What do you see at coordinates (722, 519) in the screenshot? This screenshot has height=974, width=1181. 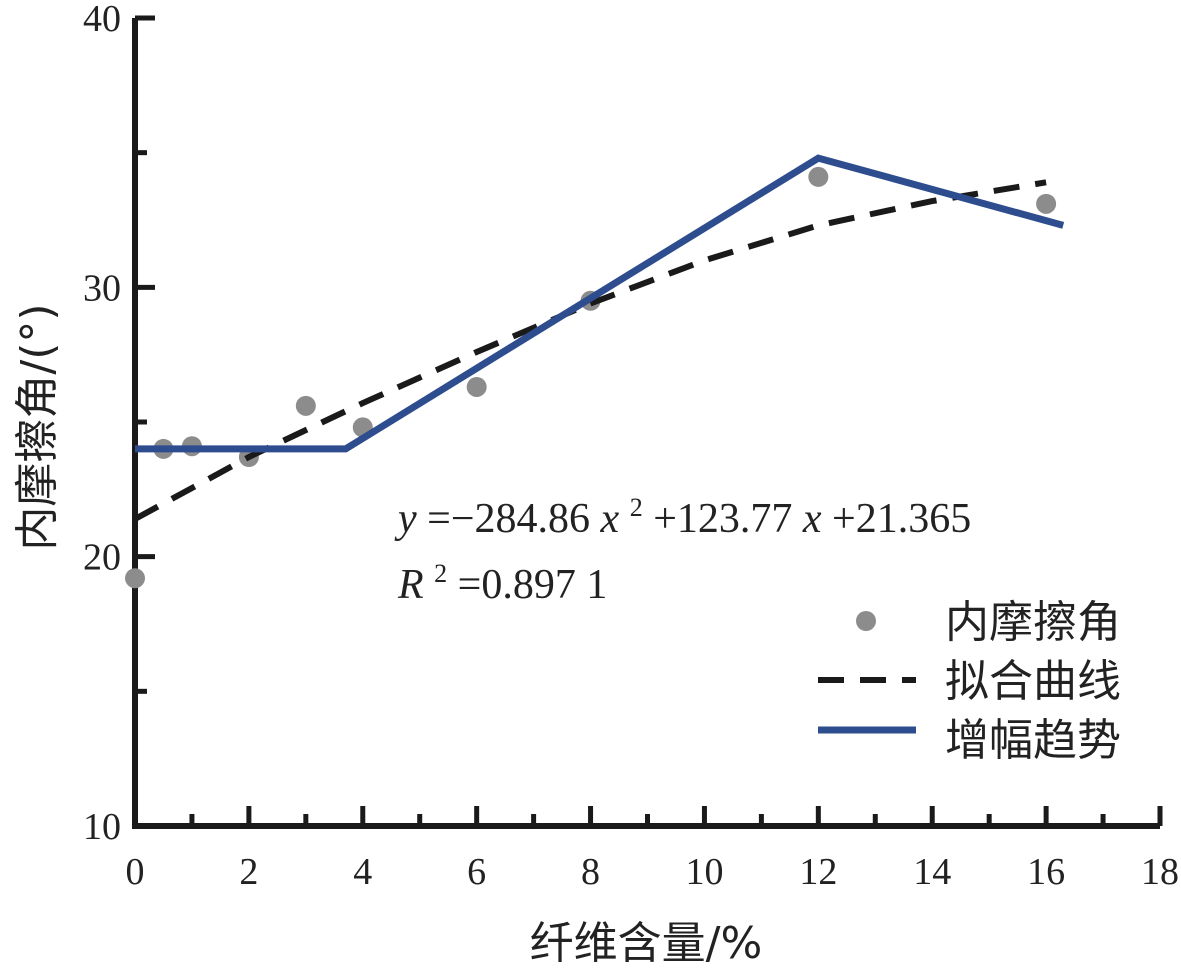 I see `equation-coef-b: +123.77` at bounding box center [722, 519].